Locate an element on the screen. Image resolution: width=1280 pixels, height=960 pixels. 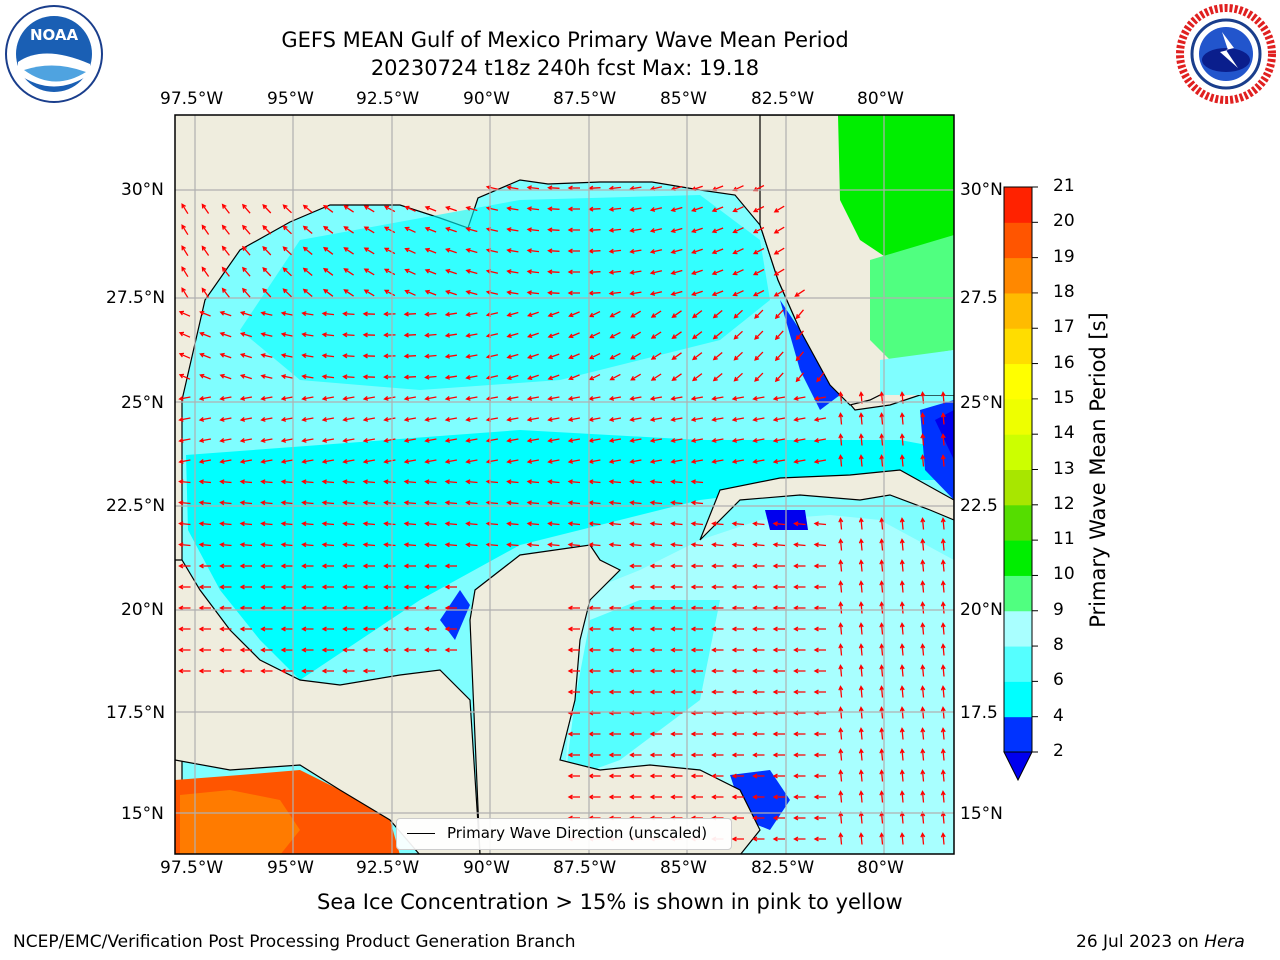
lon-tick-bottom-0: 97.5°W is located at coordinates (192, 868).